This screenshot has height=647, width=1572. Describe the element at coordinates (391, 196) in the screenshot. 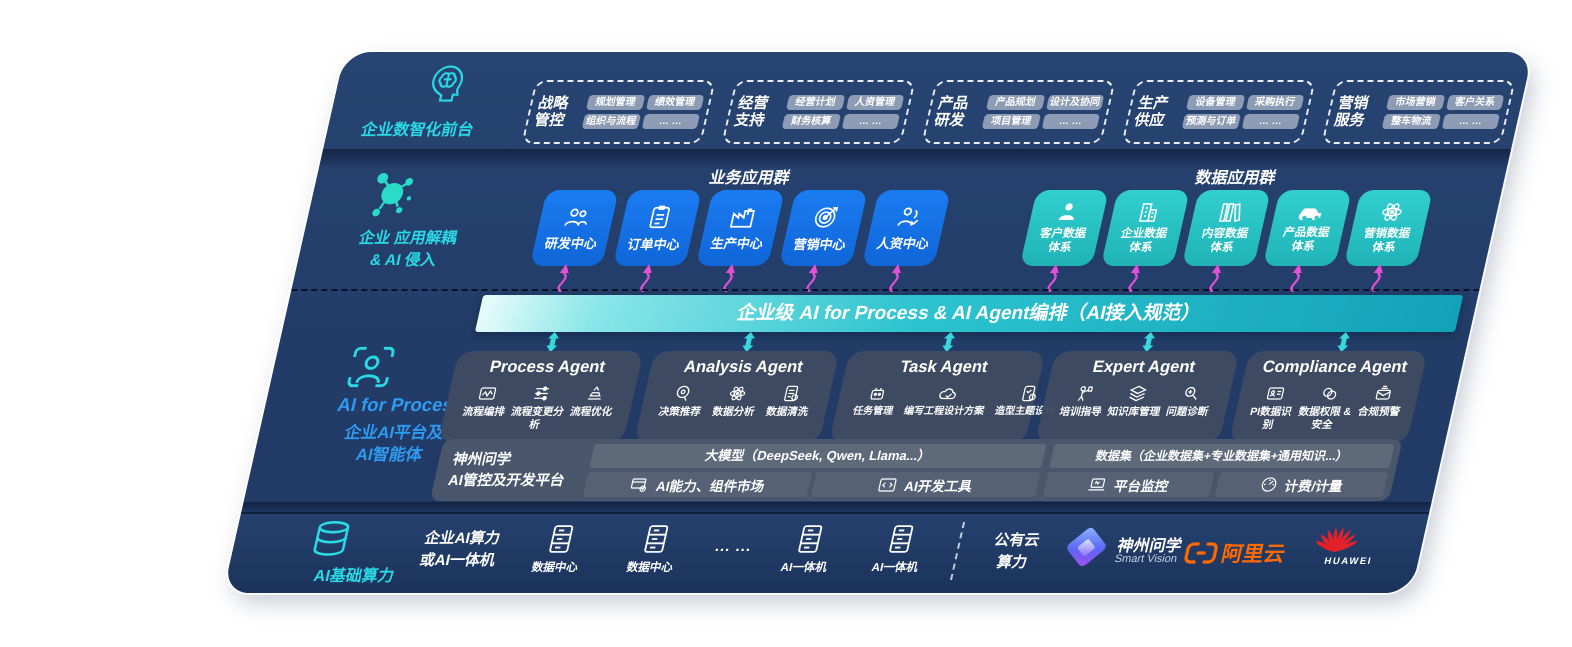

I see `molecule-icon` at that location.